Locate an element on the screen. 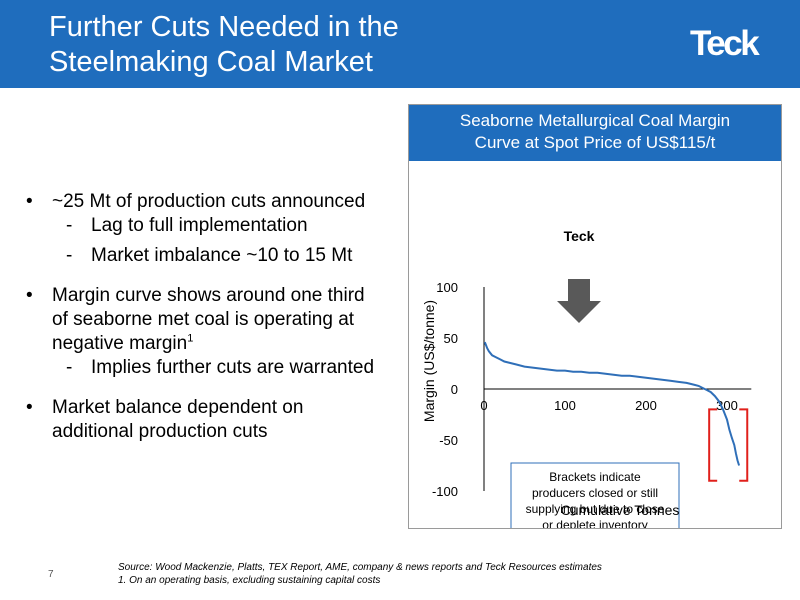  x-tick-label: 200 is located at coordinates (646, 405).